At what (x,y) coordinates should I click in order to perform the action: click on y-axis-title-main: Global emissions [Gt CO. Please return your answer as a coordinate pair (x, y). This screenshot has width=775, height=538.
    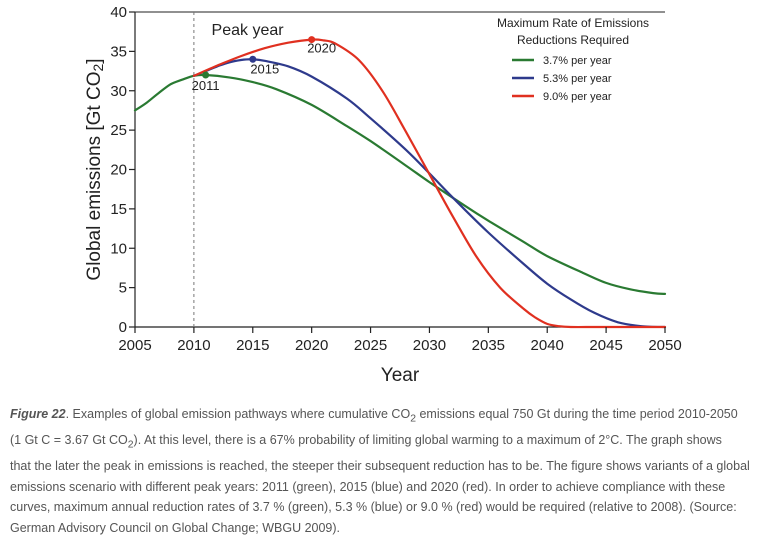
    Looking at the image, I should click on (94, 176).